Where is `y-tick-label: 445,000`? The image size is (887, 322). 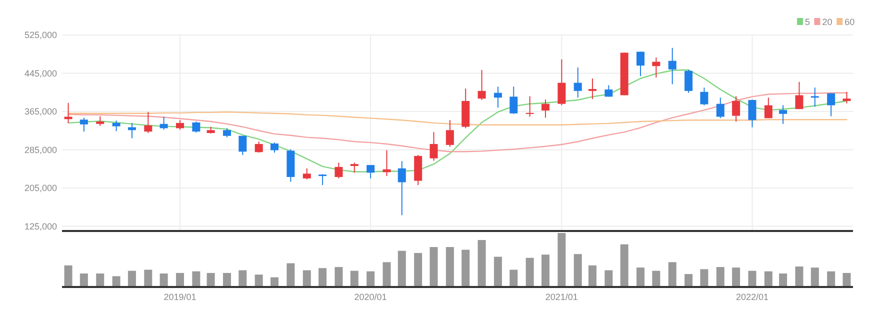
y-tick-label: 445,000 is located at coordinates (40, 73).